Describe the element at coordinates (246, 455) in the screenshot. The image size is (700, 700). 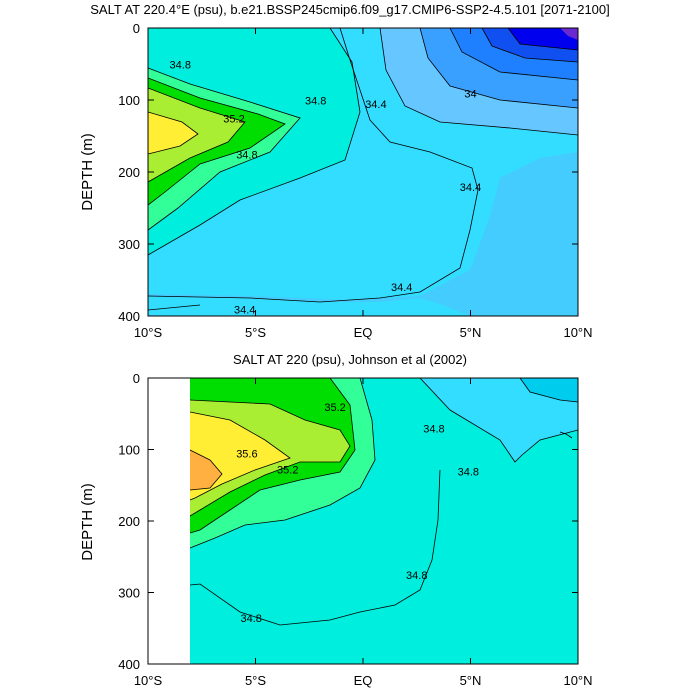
I see `contour-label: 35.6` at that location.